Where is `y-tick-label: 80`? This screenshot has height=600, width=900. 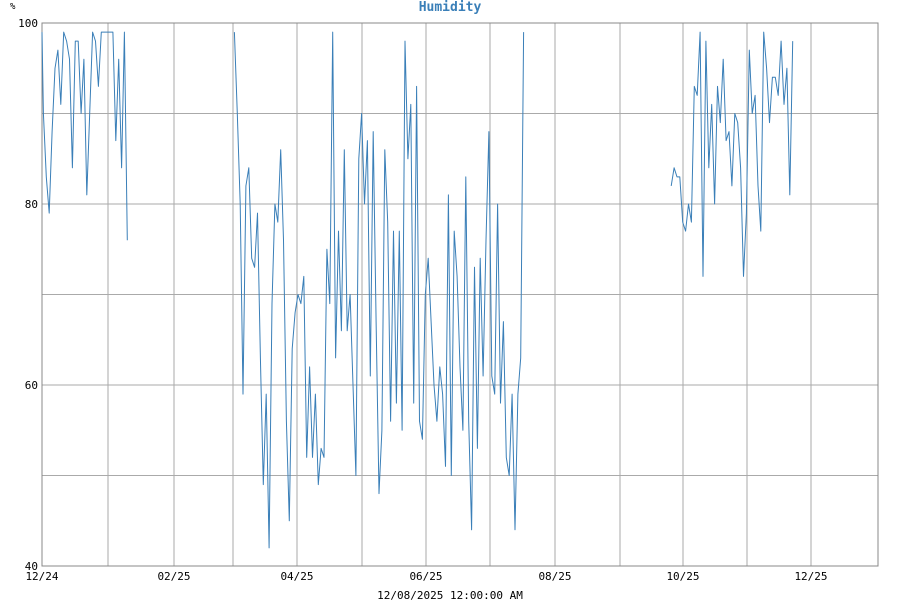
y-tick-label: 80 is located at coordinates (31, 204).